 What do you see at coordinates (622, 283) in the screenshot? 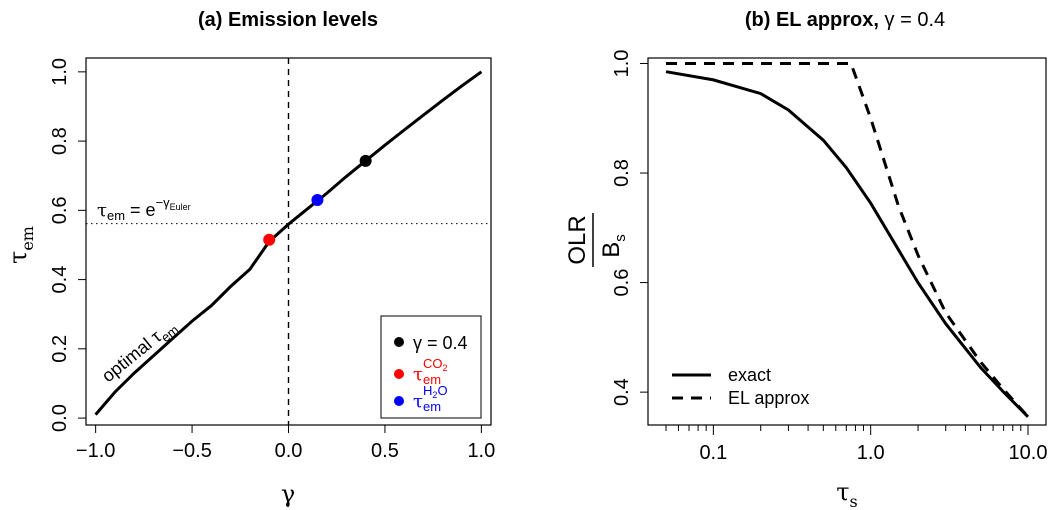
I see `panel-b-y-tick-label: 0.6` at bounding box center [622, 283].